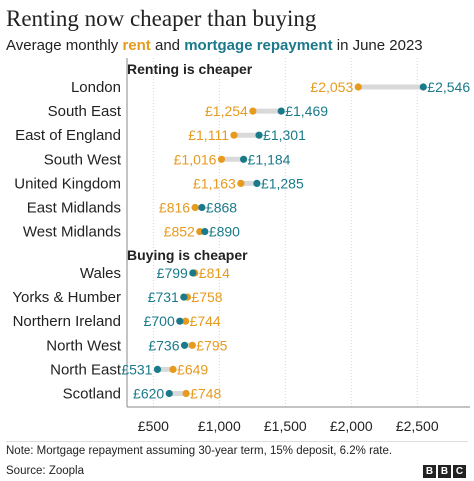 This screenshot has height=481, width=474. What do you see at coordinates (84, 345) in the screenshot?
I see `region-label: North West` at bounding box center [84, 345].